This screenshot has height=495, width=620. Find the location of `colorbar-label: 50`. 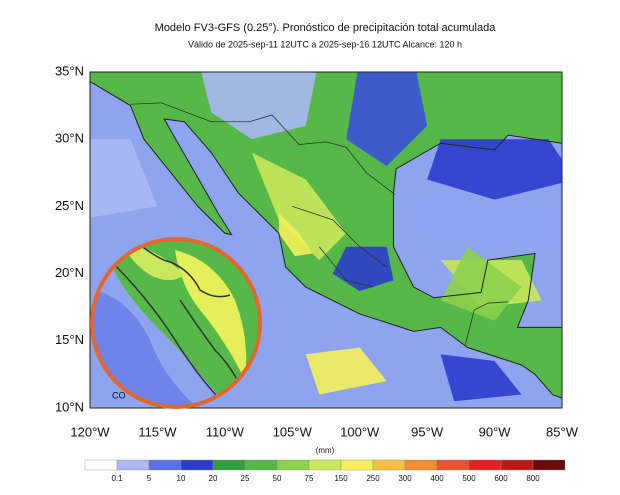

colorbar-label: 50 is located at coordinates (277, 478).